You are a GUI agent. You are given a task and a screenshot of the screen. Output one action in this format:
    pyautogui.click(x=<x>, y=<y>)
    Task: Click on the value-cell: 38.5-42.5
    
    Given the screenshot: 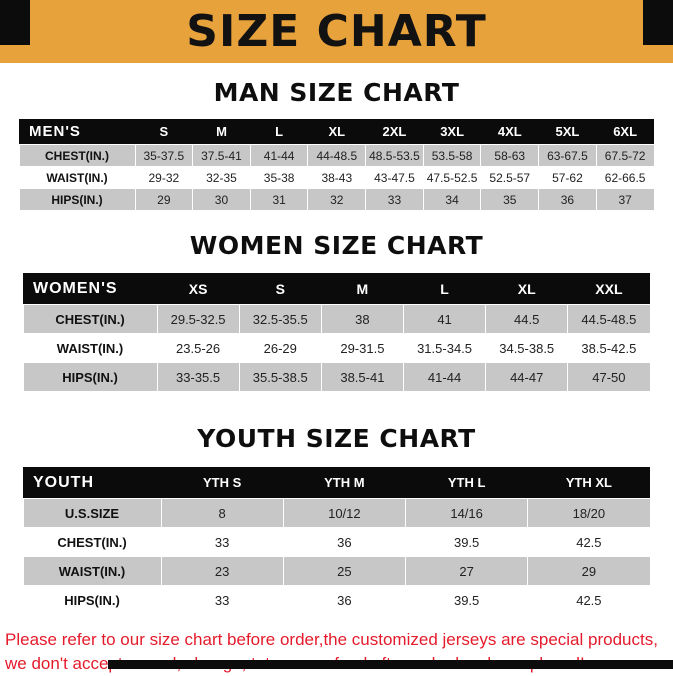 What is the action you would take?
    pyautogui.click(x=608, y=348)
    